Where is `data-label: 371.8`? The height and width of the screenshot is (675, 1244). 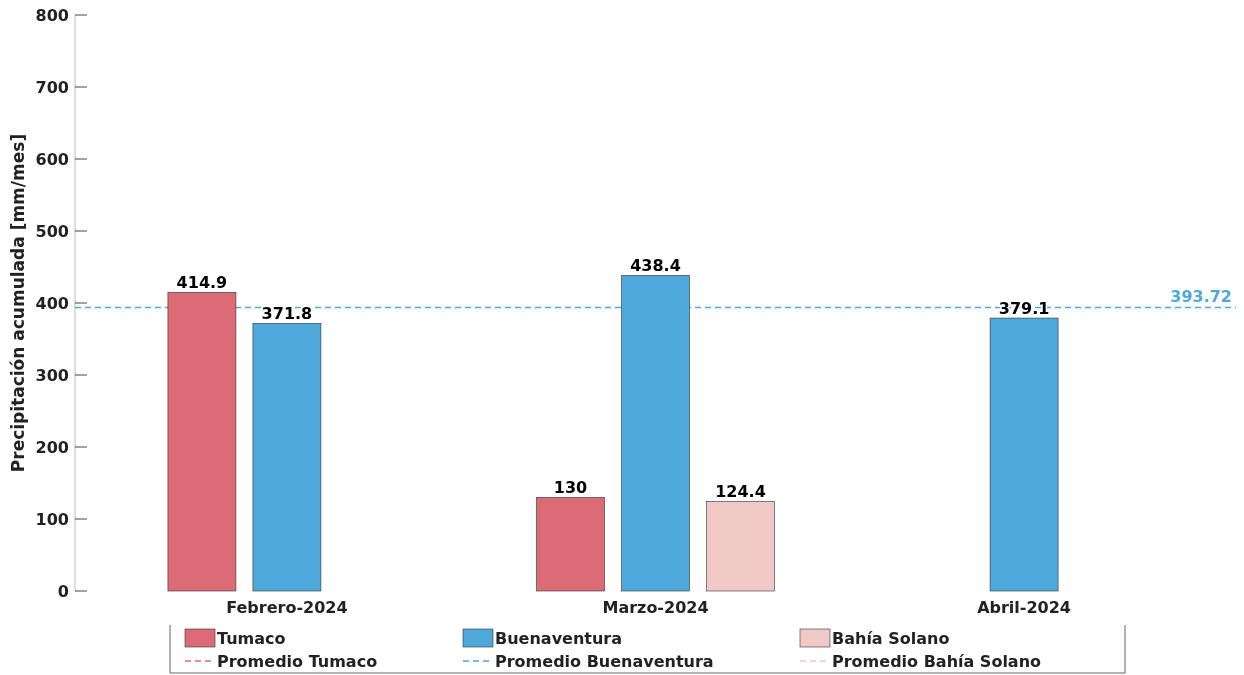
data-label: 371.8 is located at coordinates (287, 314).